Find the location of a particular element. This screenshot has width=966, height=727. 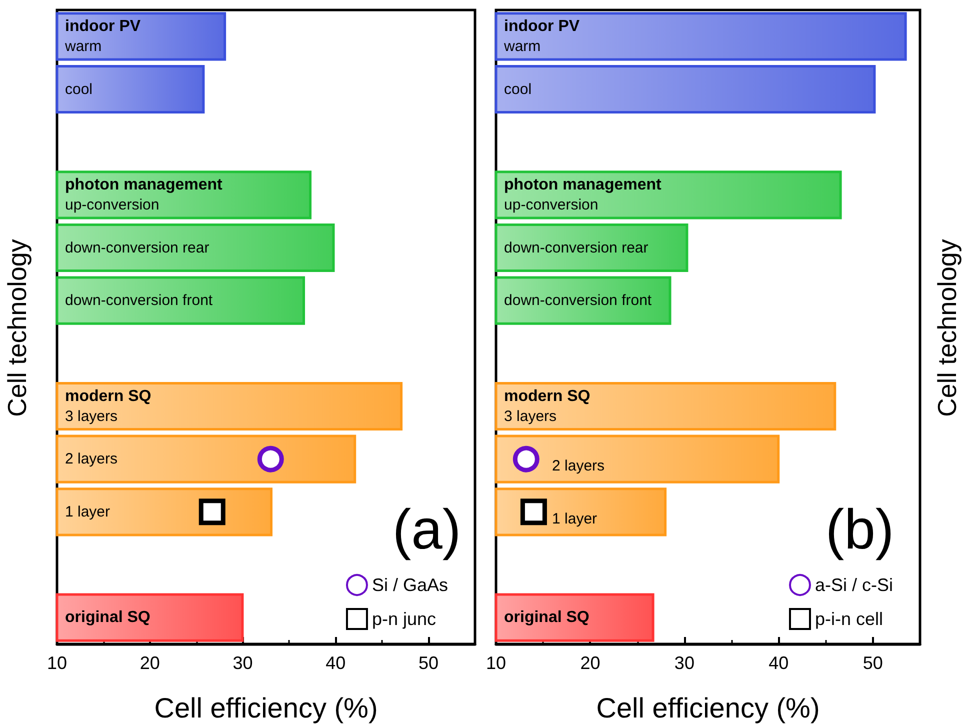

annotation: (a) is located at coordinates (427, 529).